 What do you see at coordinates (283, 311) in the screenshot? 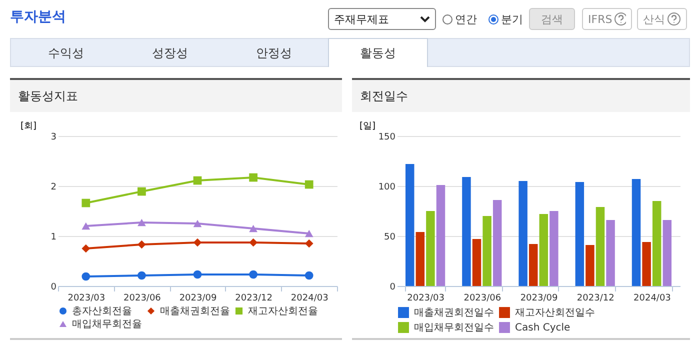
I see `legend-label: 재고자산회전율` at bounding box center [283, 311].